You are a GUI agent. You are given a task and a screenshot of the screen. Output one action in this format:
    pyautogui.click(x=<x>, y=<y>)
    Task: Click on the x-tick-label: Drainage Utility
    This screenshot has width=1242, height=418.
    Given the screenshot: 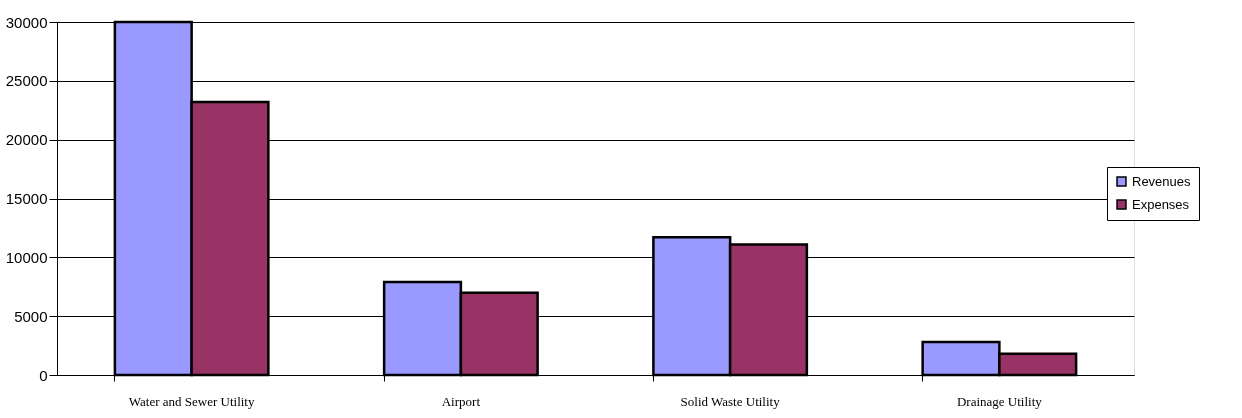 What is the action you would take?
    pyautogui.click(x=999, y=401)
    